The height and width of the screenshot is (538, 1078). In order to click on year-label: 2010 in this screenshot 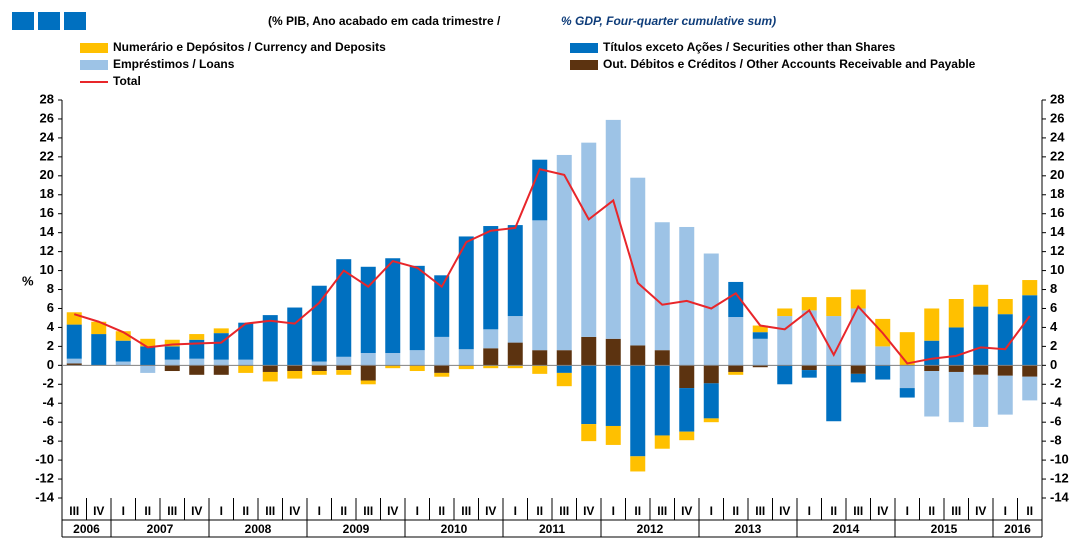, I will do `click(454, 529)`.